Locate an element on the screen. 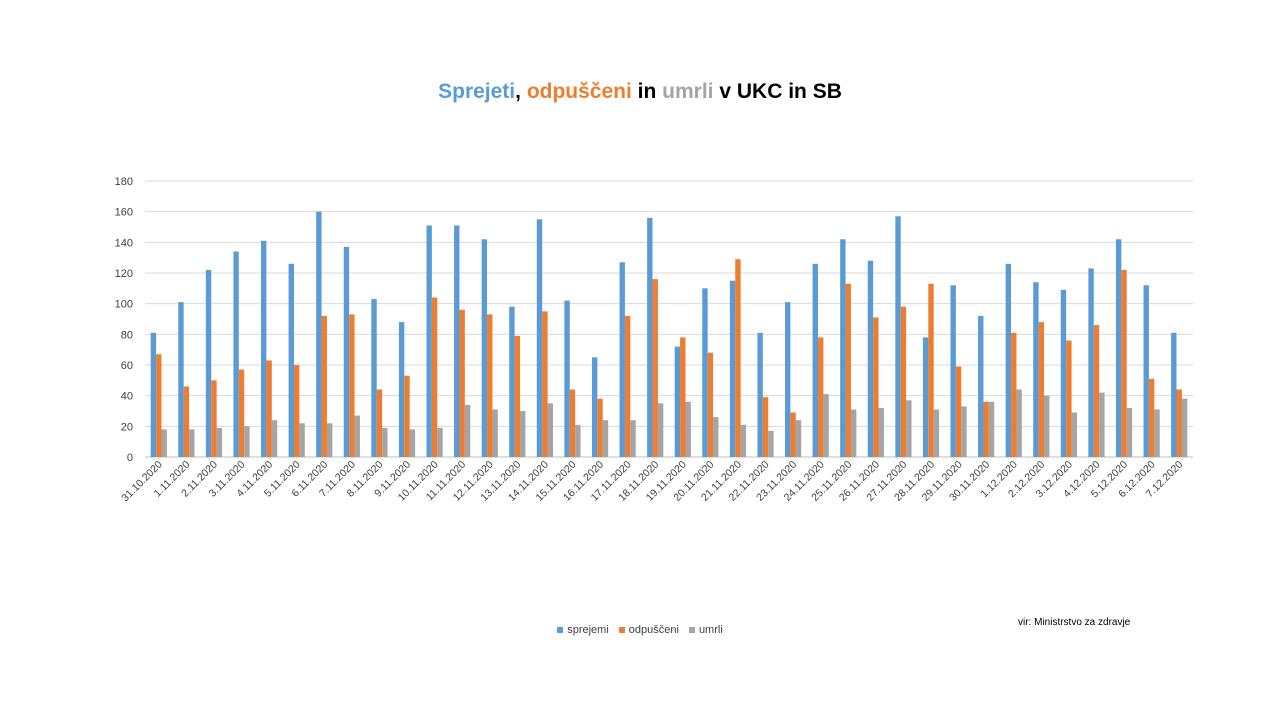  legend-item-umrli: umrli is located at coordinates (705, 630).